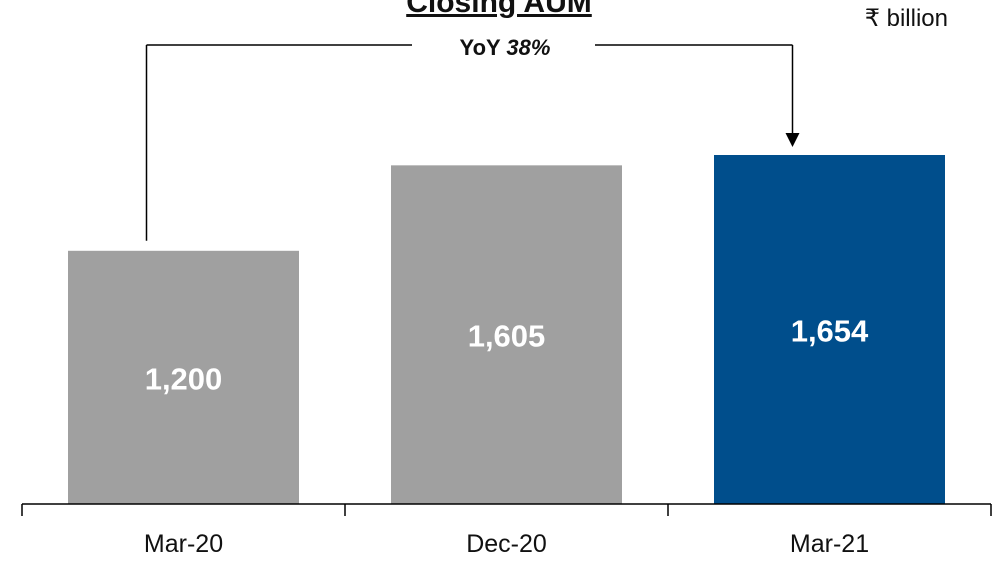  I want to click on data-label-dec-20: 1,605, so click(507, 336).